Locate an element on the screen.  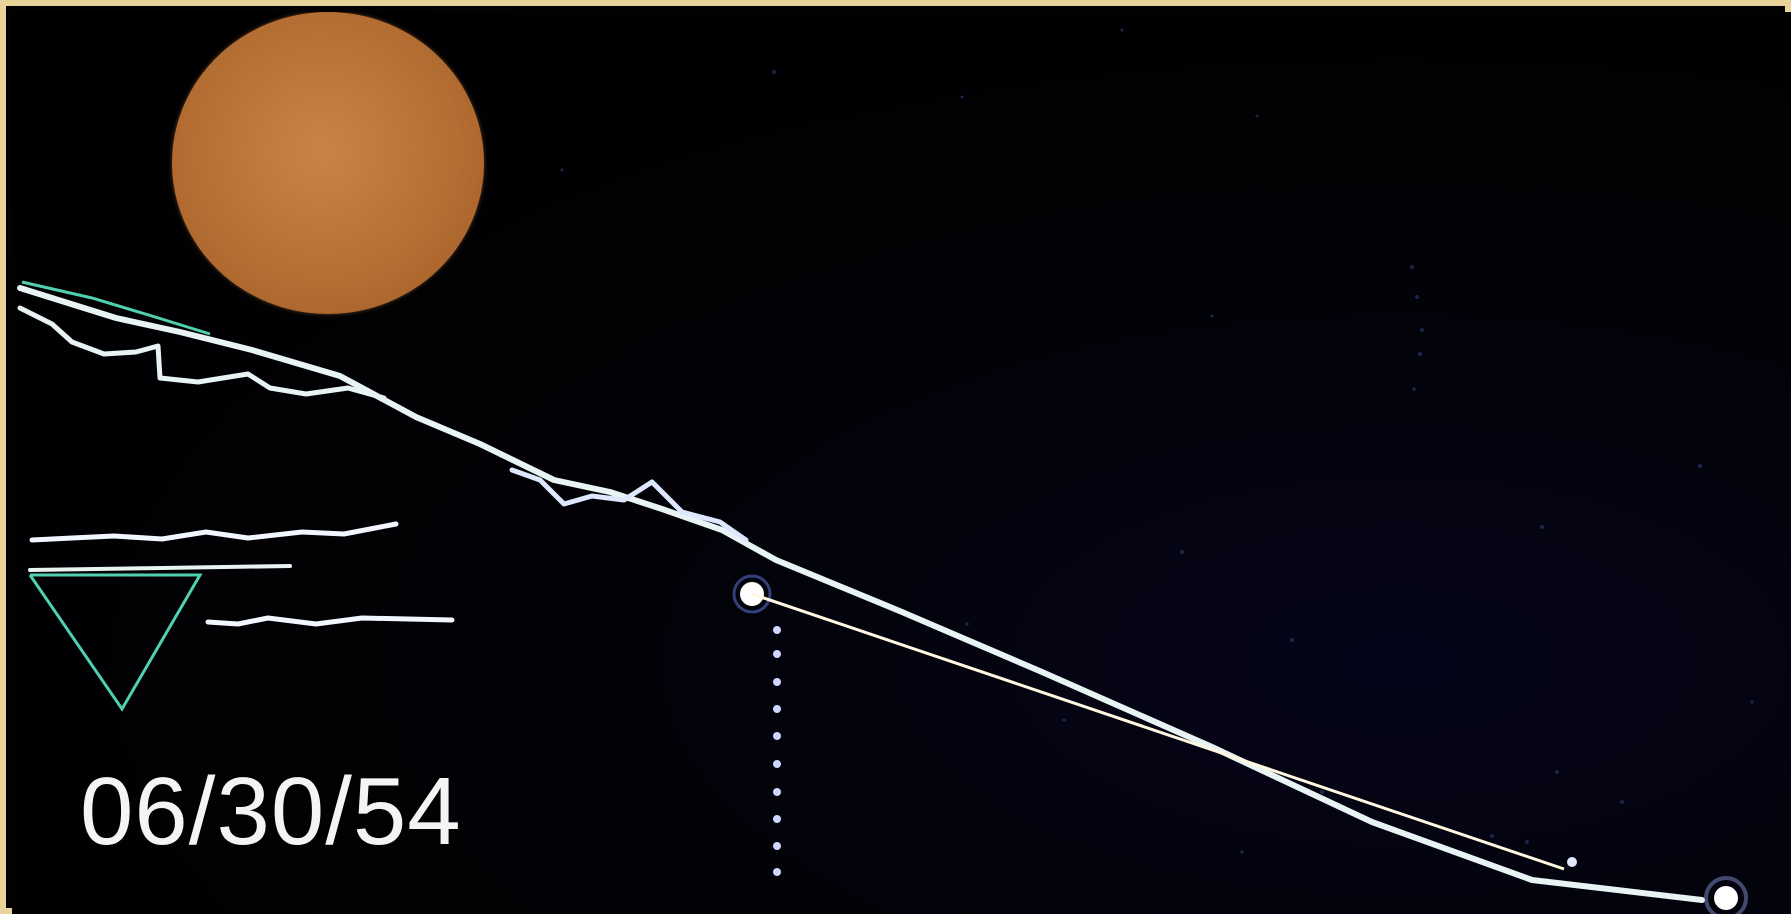
date-stamp: 06/30/54 is located at coordinates (271, 811).